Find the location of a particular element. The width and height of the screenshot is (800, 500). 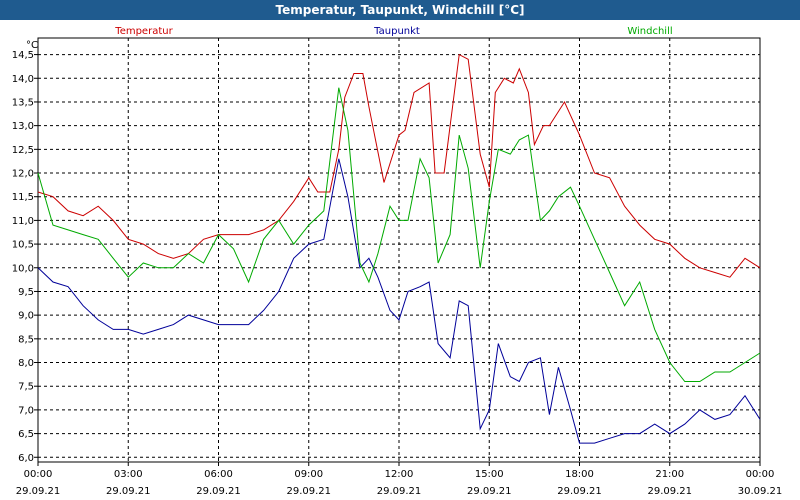

chart-title: Temperatur, Taupunkt, Windchill [°C] is located at coordinates (400, 10).